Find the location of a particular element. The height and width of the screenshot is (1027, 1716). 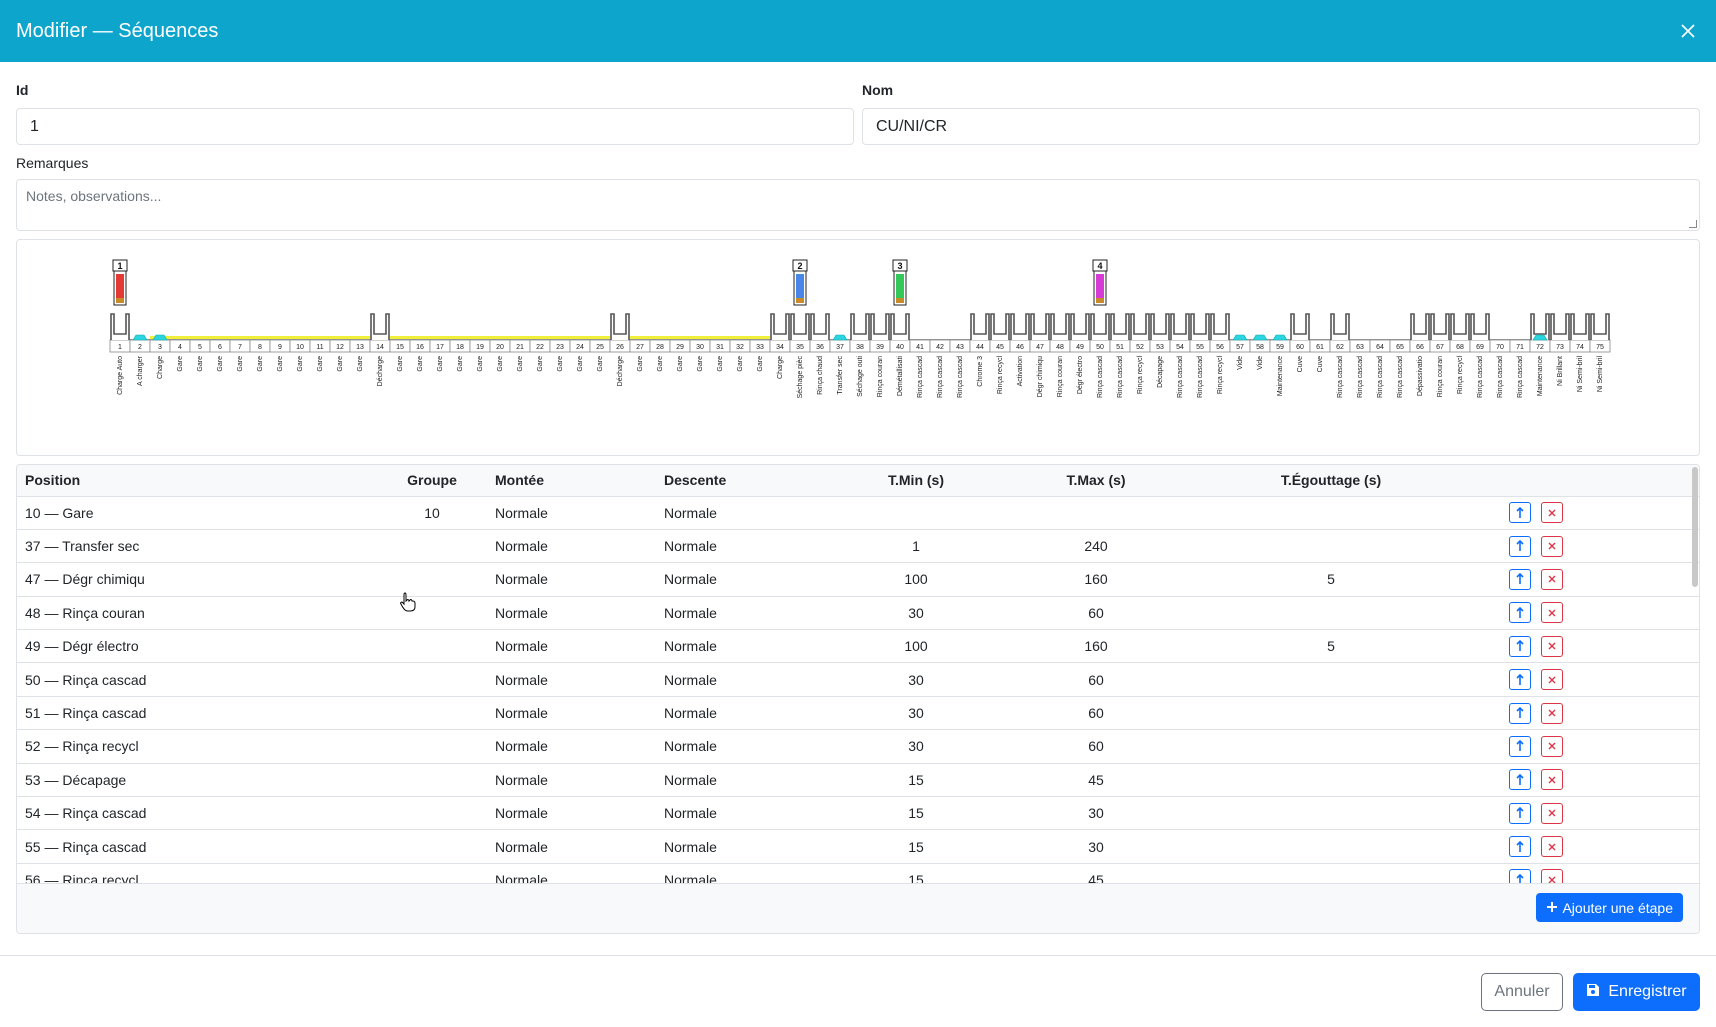

cancel-button: Annuler is located at coordinates (1522, 992).